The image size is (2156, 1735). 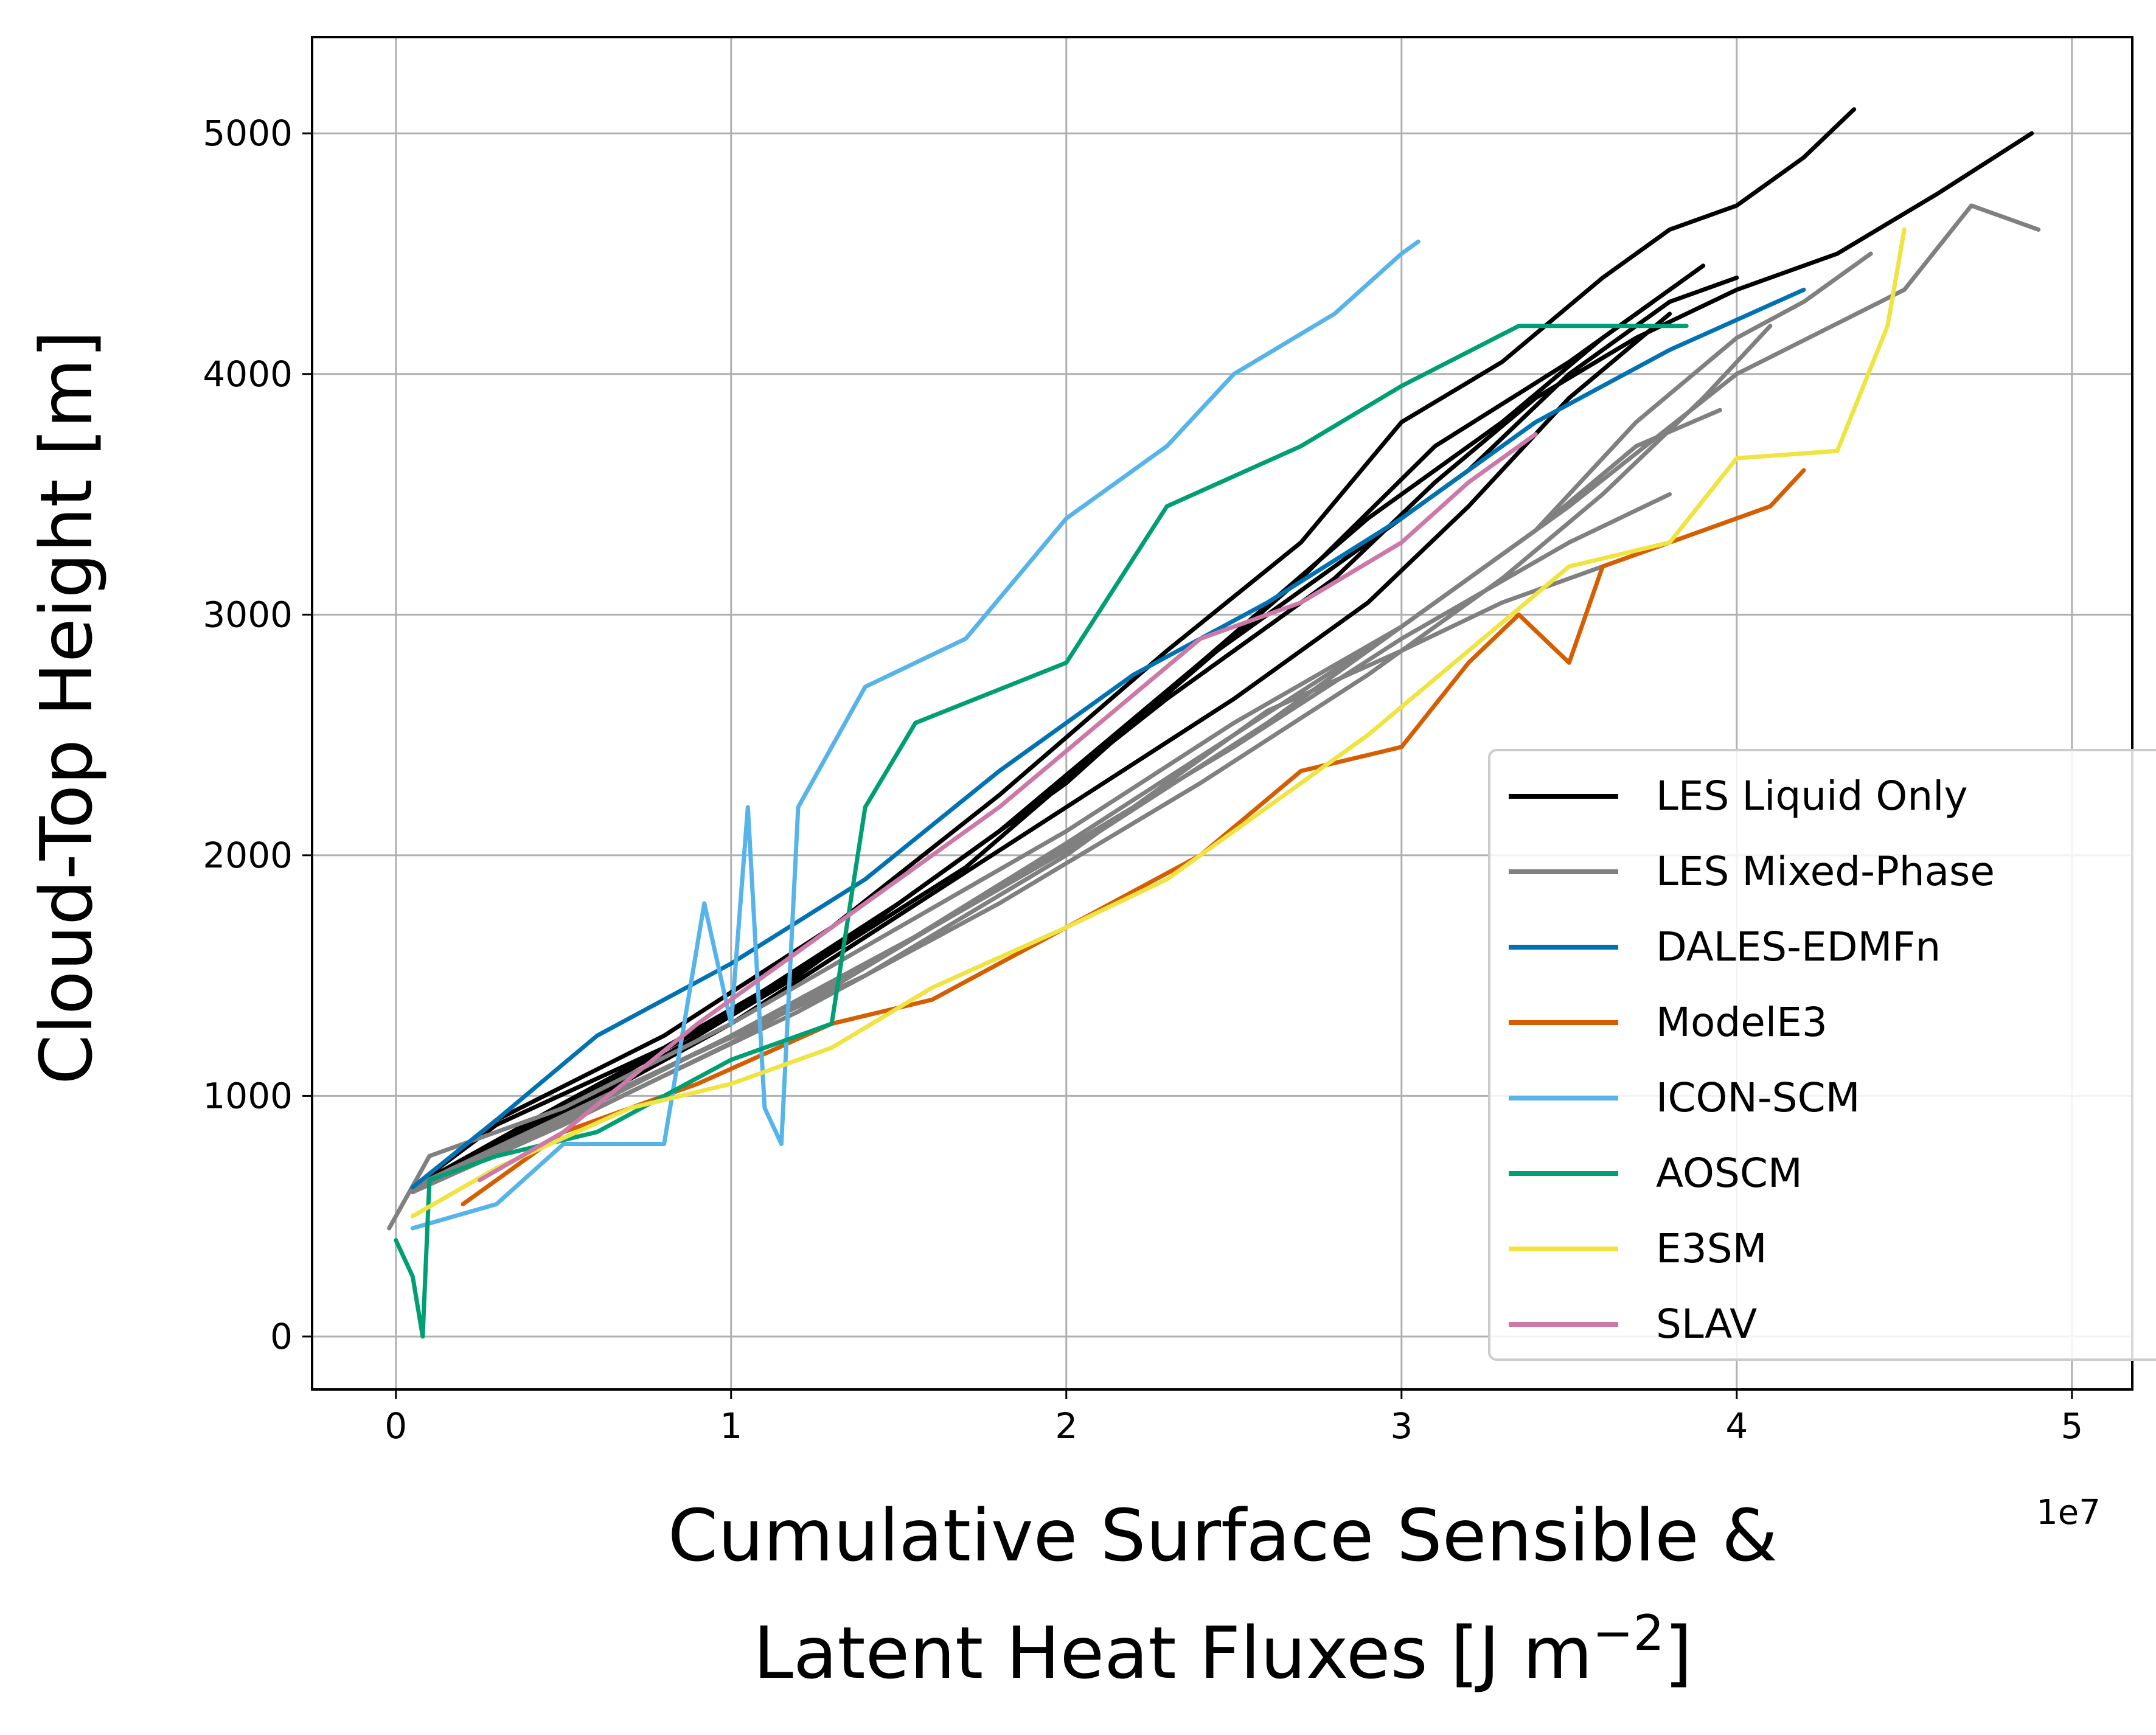 What do you see at coordinates (1172, 1653) in the screenshot?
I see `x-axis-label-line2-prefix: Latent Heat Fluxes [J m` at bounding box center [1172, 1653].